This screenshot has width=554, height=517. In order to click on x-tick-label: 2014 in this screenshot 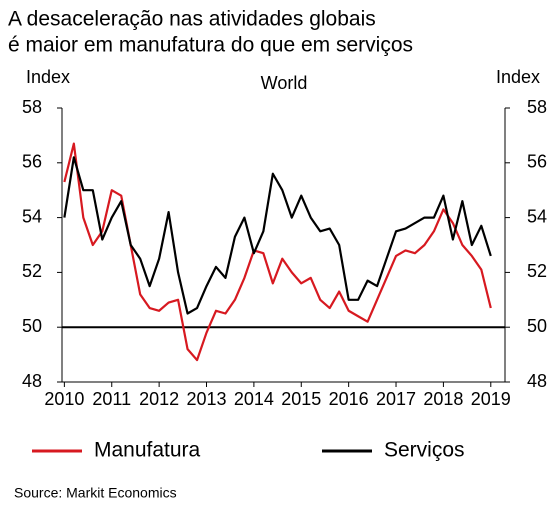, I will do `click(254, 399)`.